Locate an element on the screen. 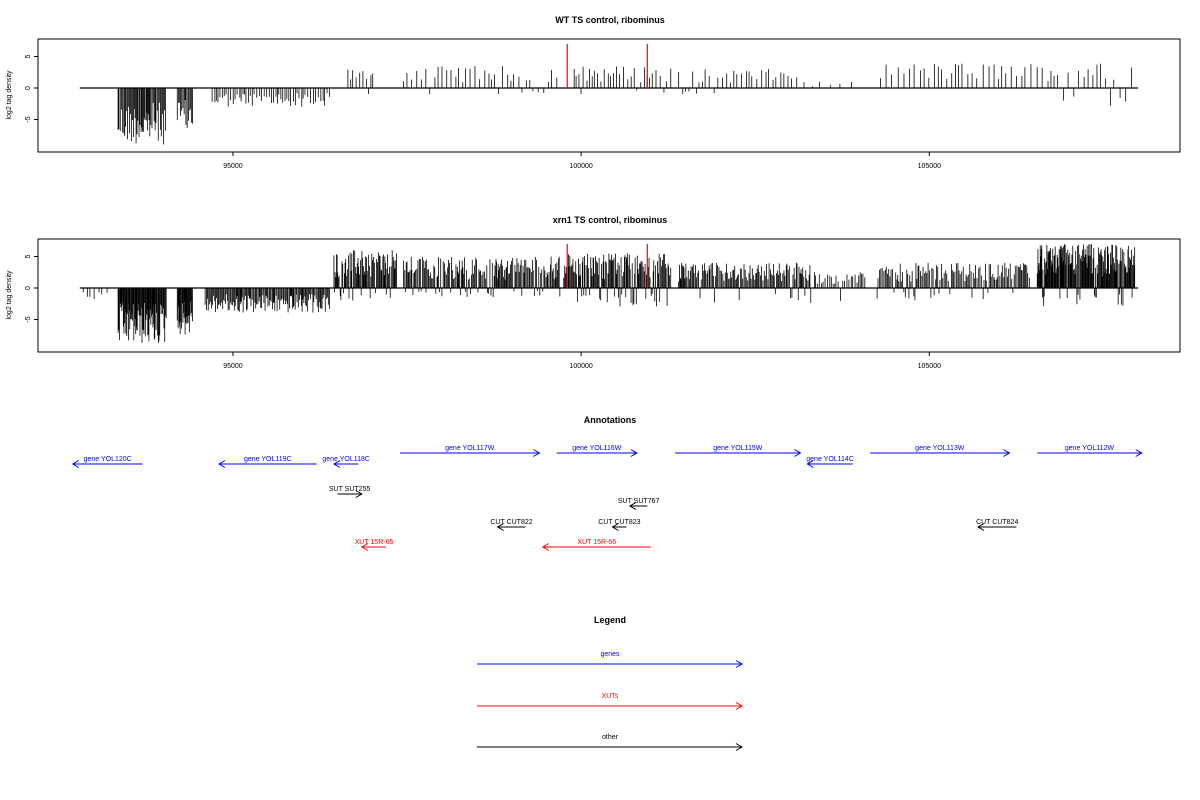 Image resolution: width=1200 pixels, height=800 pixels. annotation-feature: gene YOL113W is located at coordinates (940, 451).